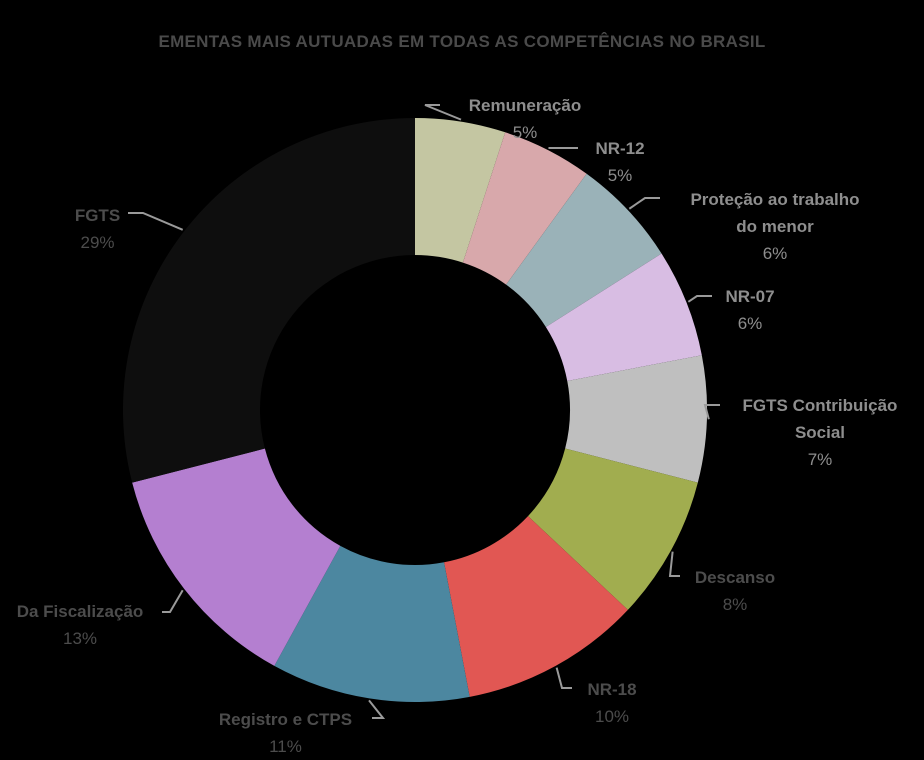 The image size is (924, 760). Describe the element at coordinates (285, 733) in the screenshot. I see `label-registro-ctps: Registro e CTPS 11%` at that location.